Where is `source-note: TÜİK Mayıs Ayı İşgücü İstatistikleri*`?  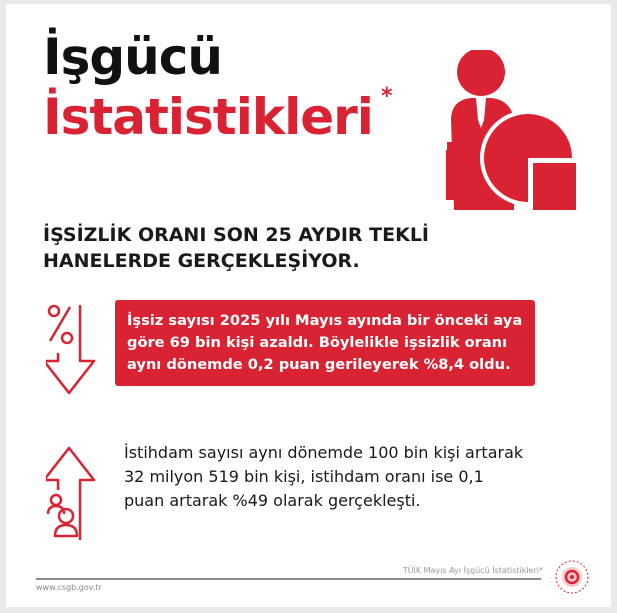
source-note: TÜİK Mayıs Ayı İşgücü İstatistikleri* is located at coordinates (472, 570).